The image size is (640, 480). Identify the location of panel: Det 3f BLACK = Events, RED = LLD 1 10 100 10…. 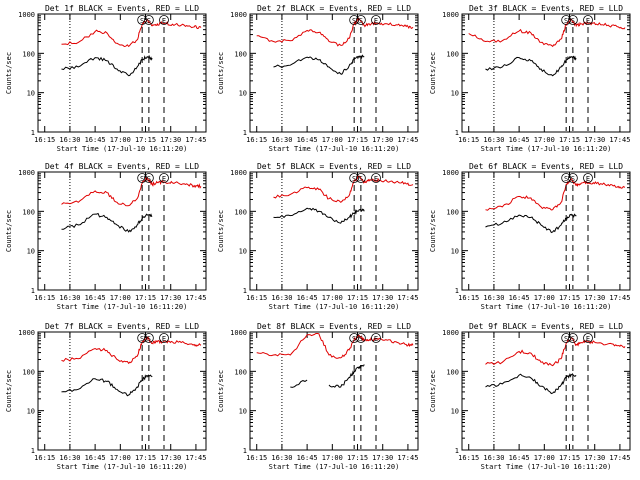
(530, 78).